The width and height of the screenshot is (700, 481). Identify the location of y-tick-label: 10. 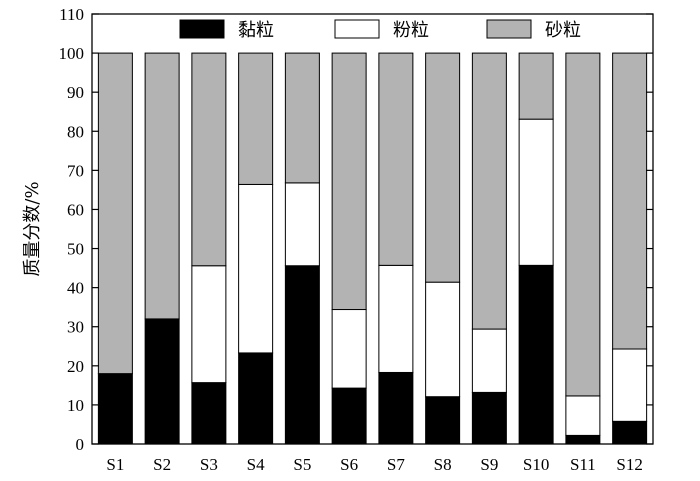
(75, 405).